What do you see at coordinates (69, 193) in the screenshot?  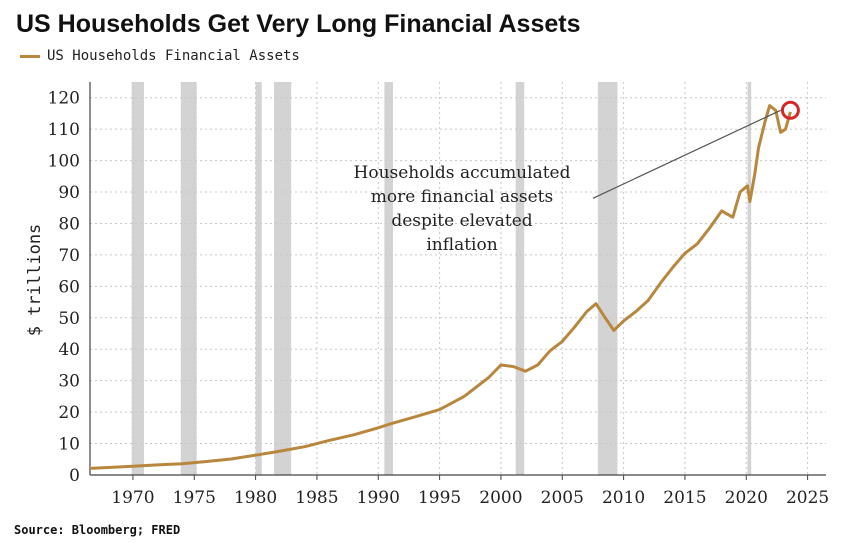 I see `y-tick-label: 90` at bounding box center [69, 193].